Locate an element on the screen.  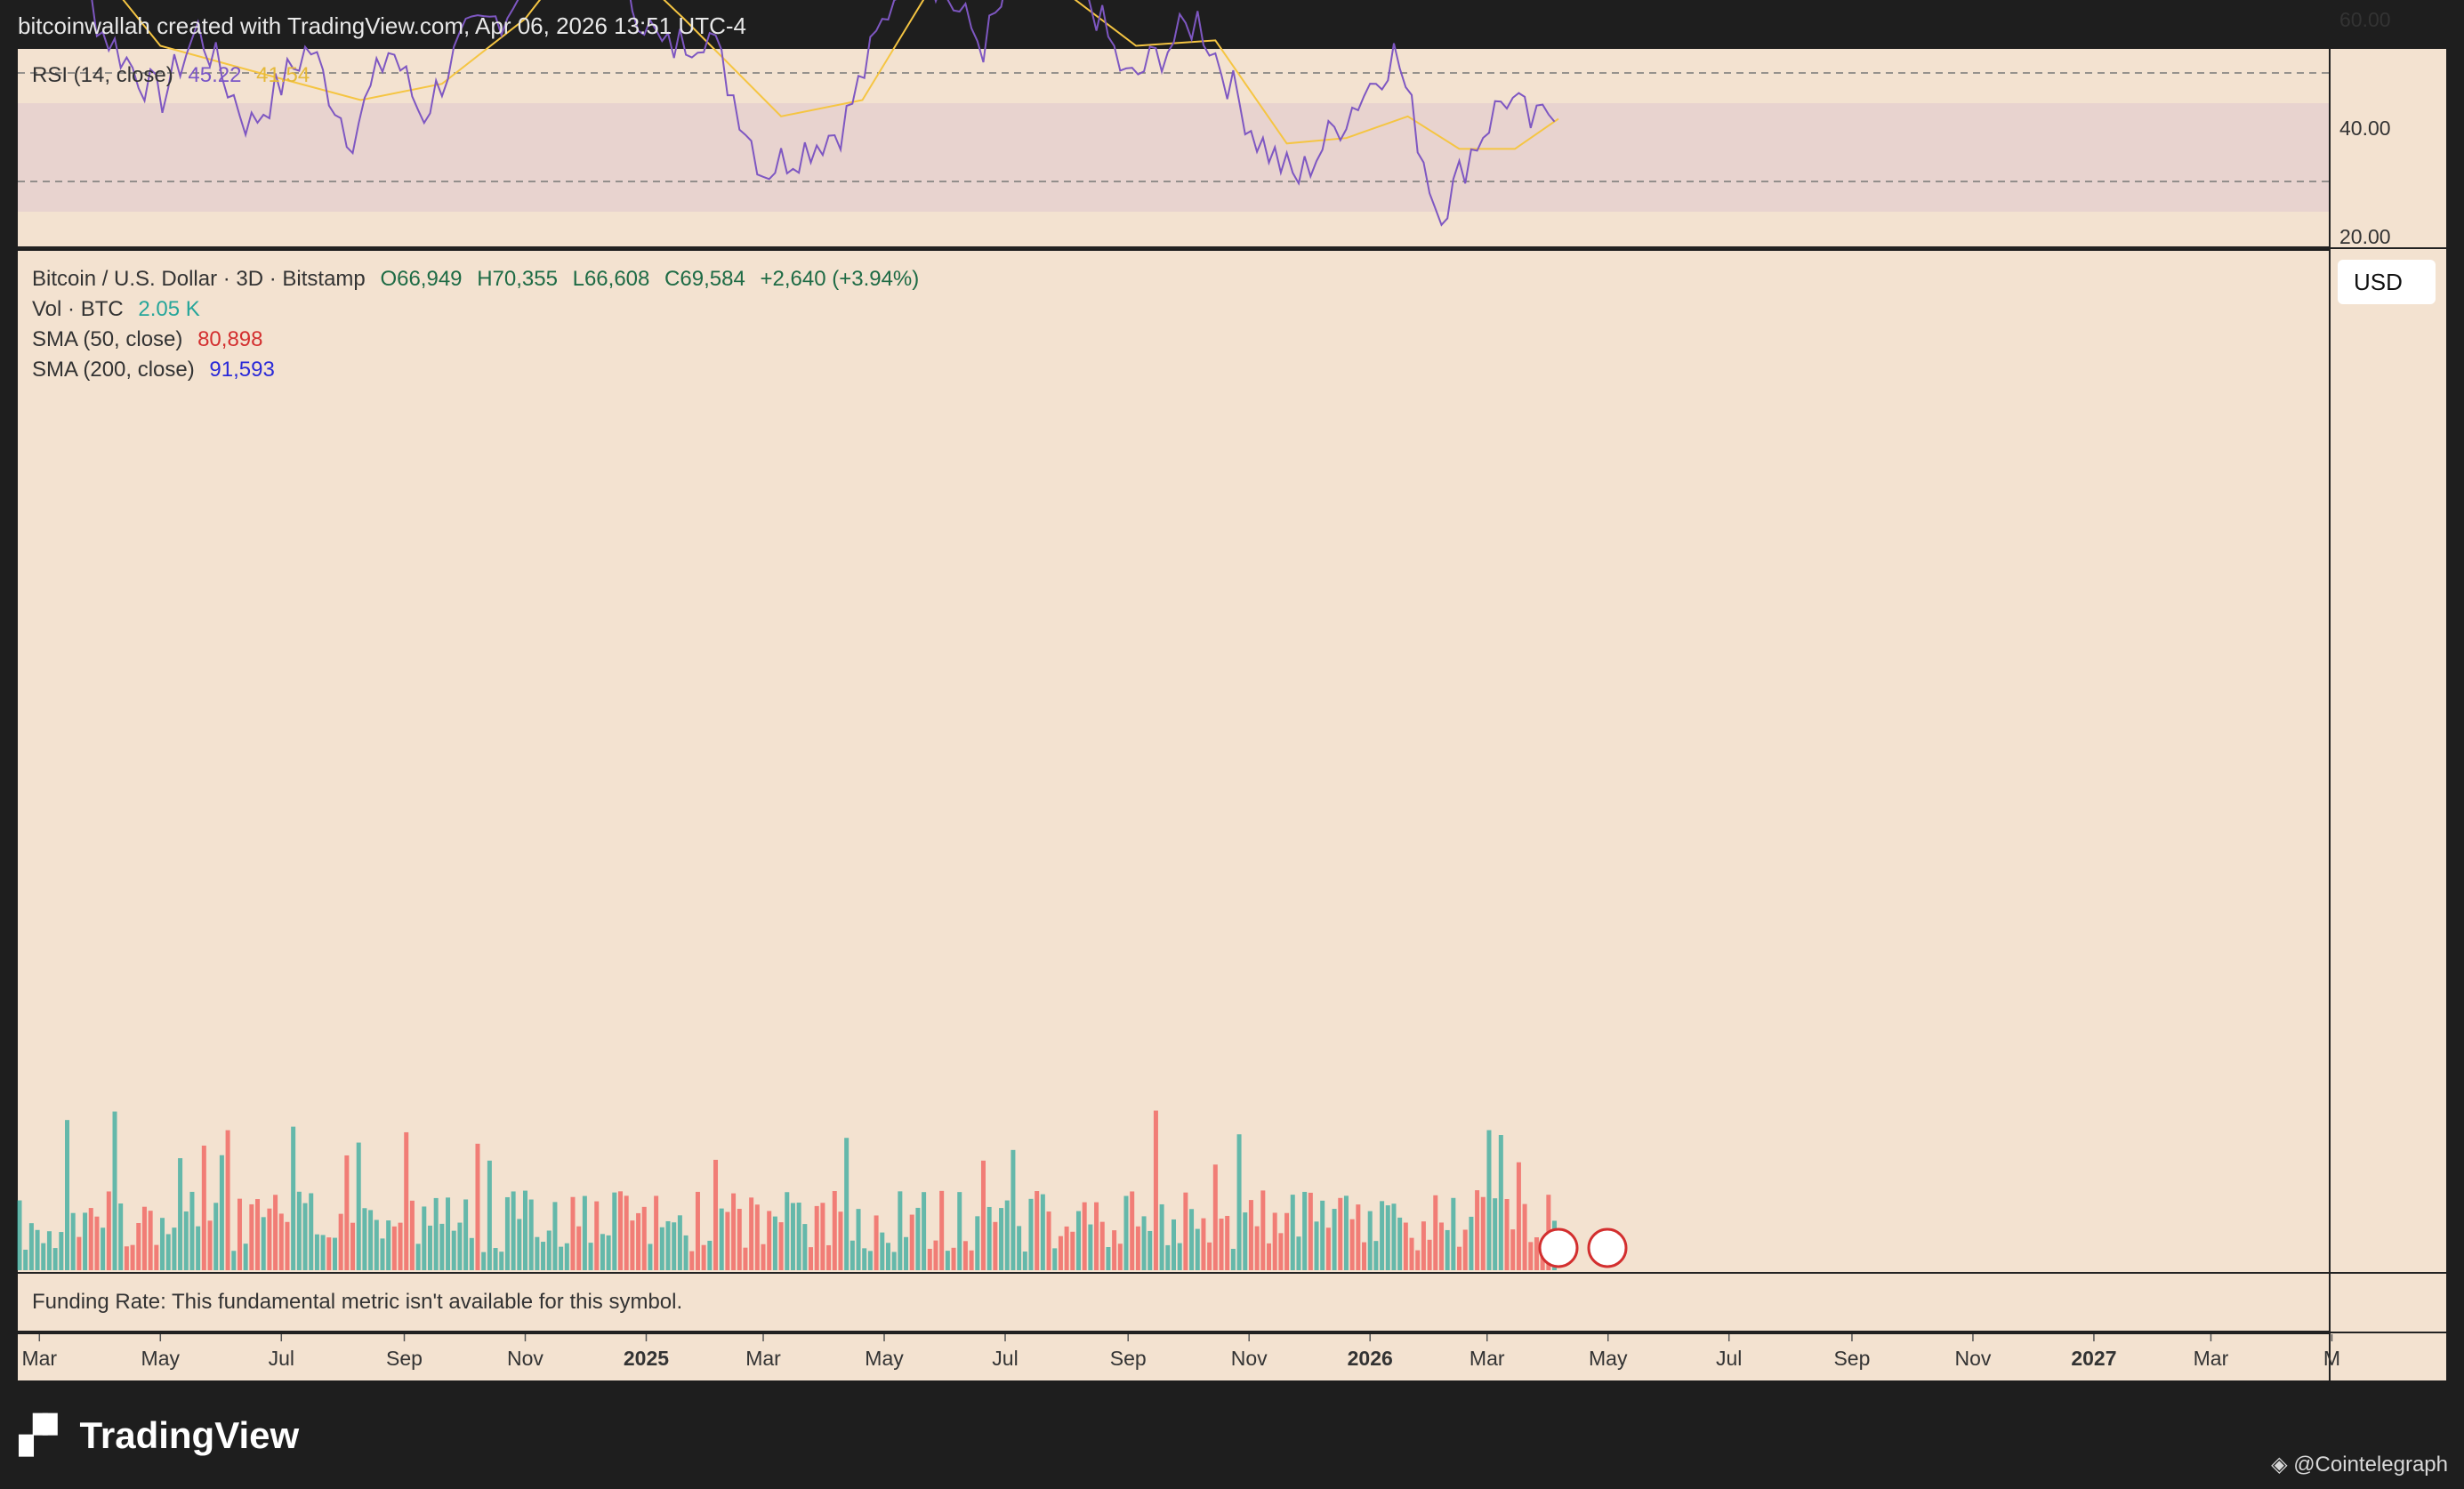
tradingview-brand-text: TradingView is located at coordinates (189, 1435).